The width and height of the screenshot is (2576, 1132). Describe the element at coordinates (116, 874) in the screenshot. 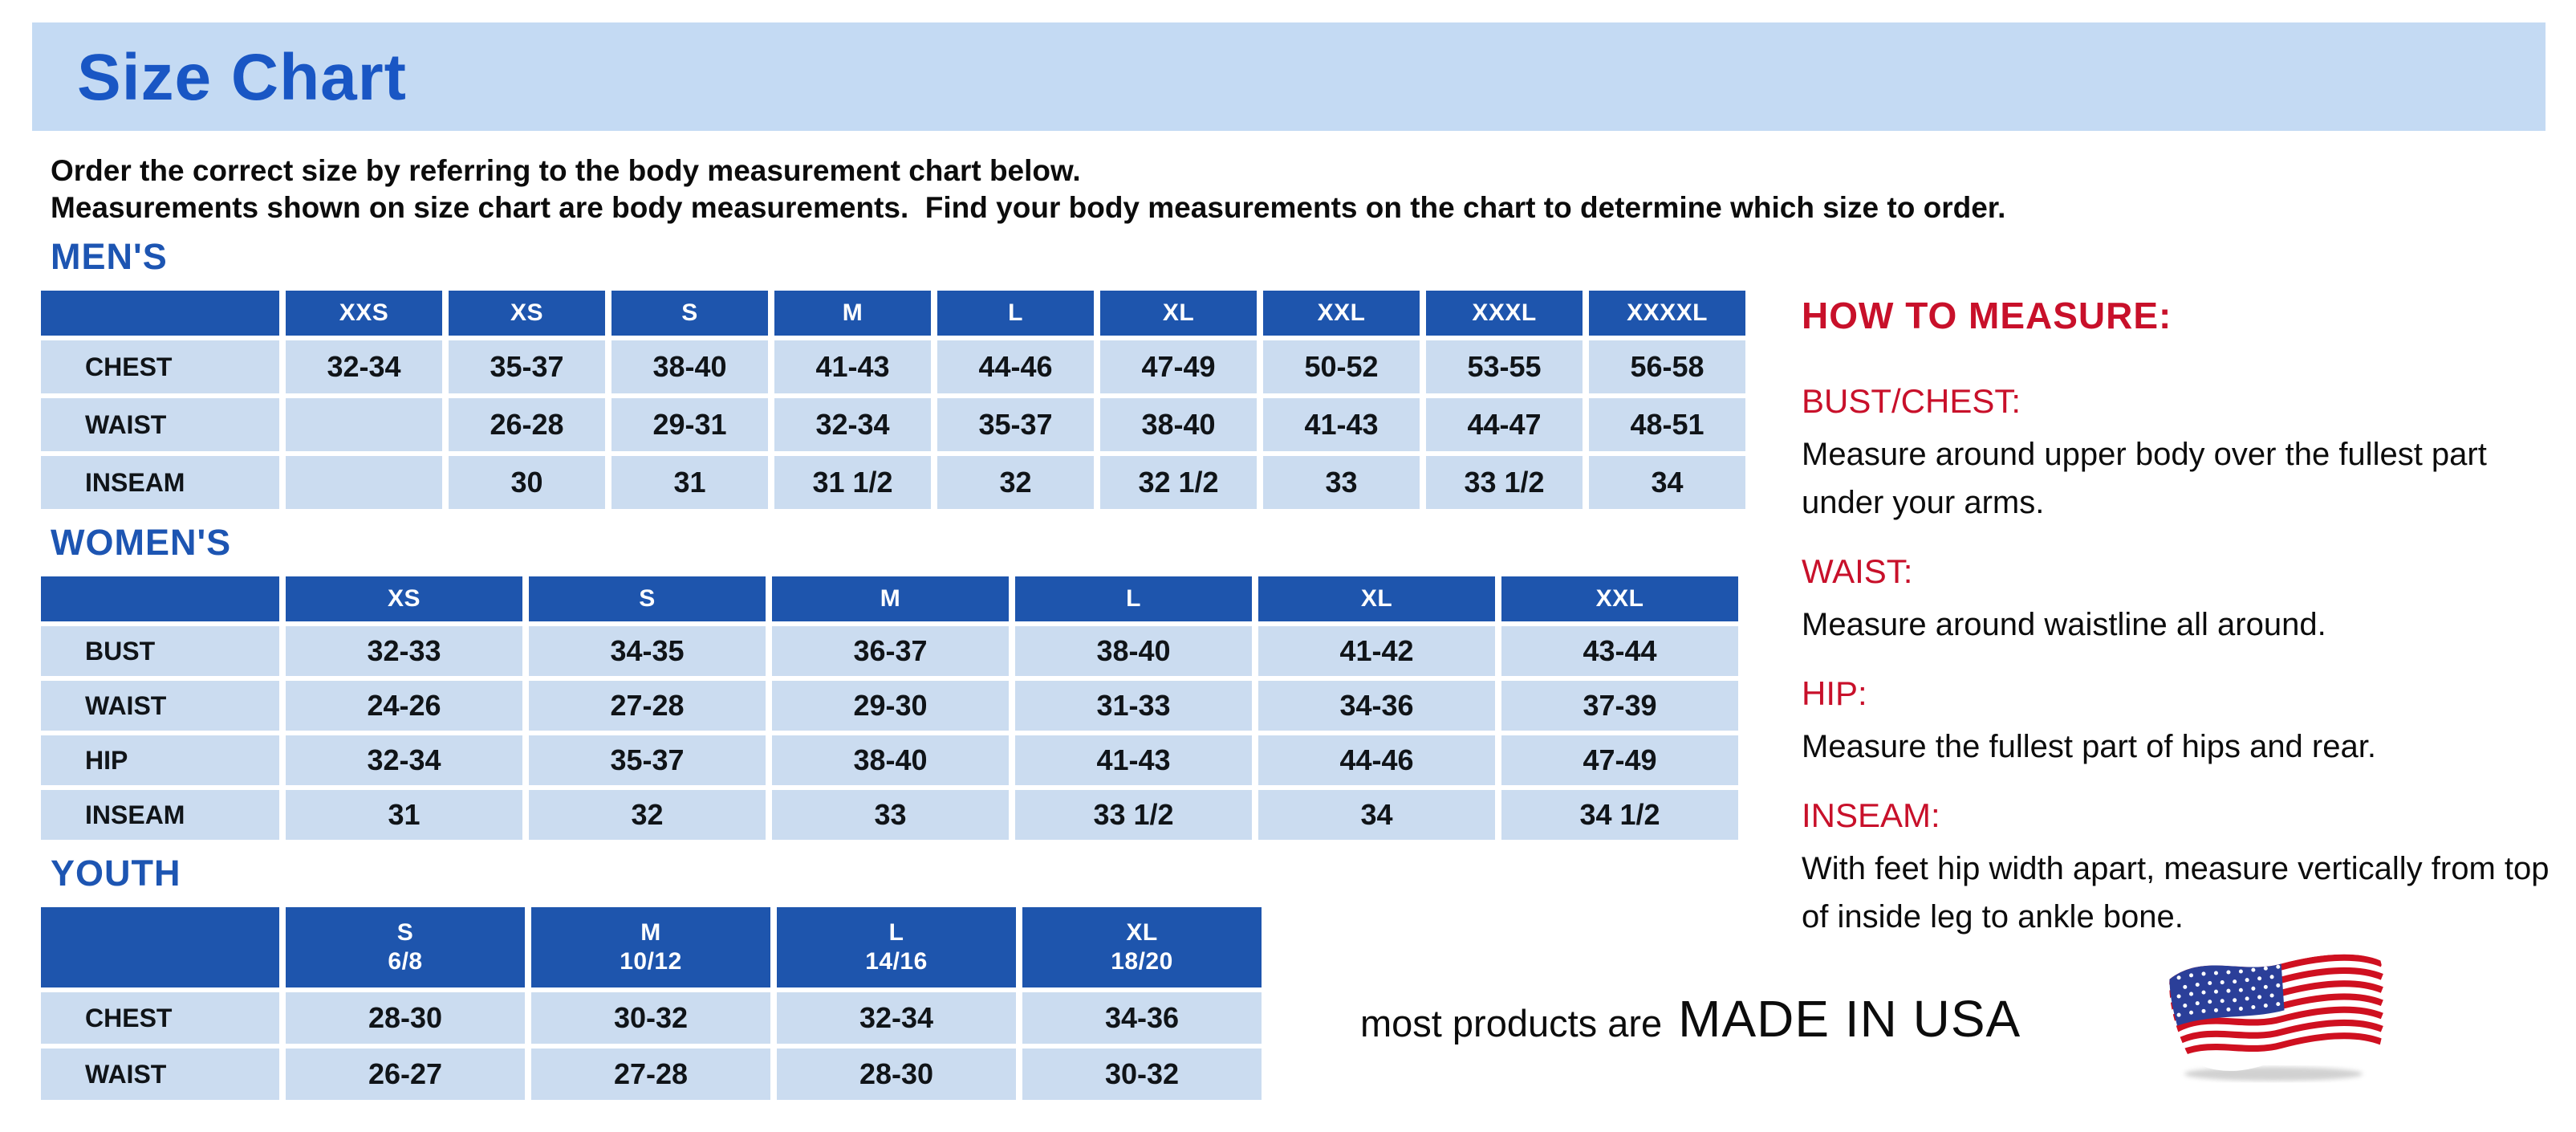

I see `section-heading-youth: YOUTH` at that location.